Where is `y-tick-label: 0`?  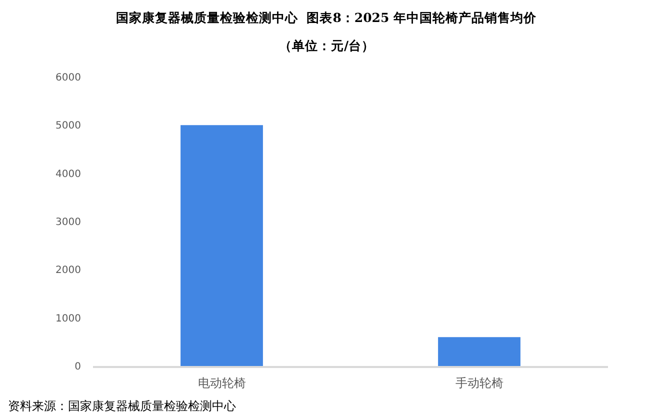
y-tick-label: 0 is located at coordinates (77, 367).